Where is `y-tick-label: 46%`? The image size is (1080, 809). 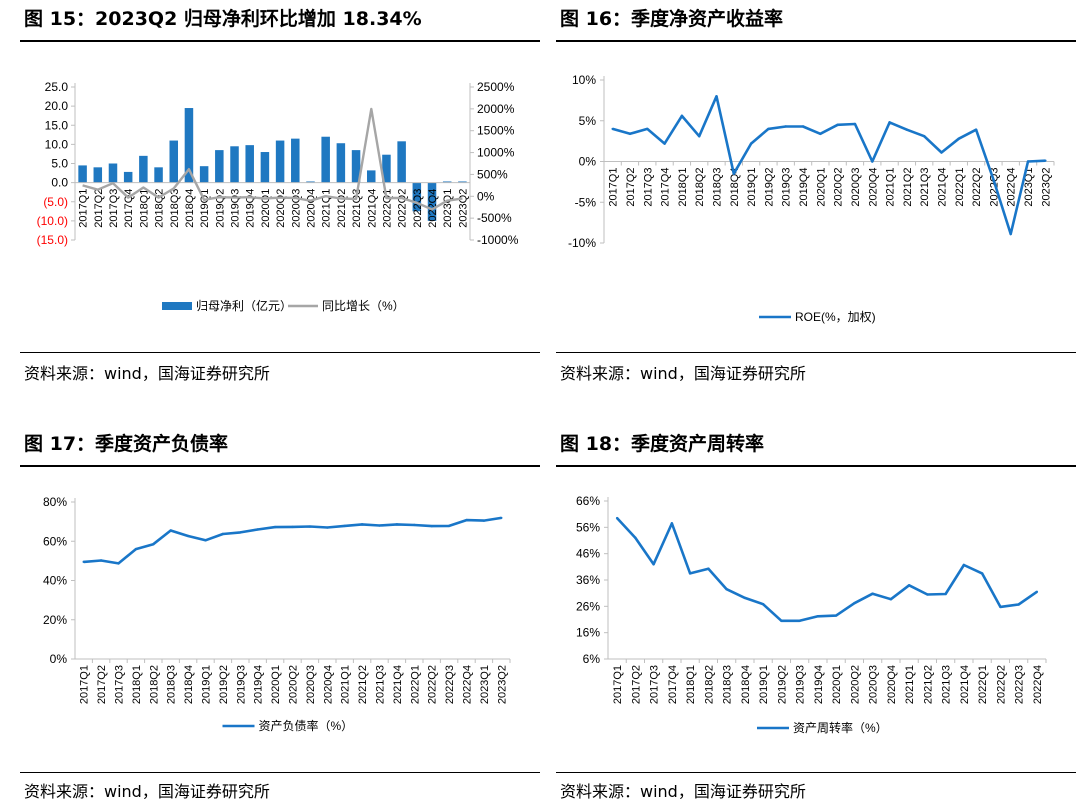
y-tick-label: 46% is located at coordinates (588, 554).